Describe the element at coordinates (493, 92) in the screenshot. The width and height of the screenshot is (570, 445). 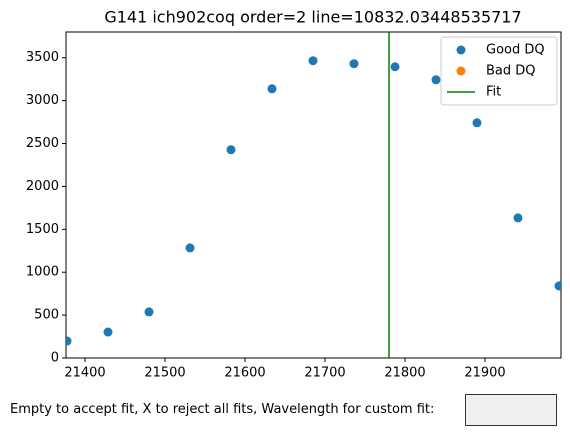
I see `legend-label: Fit` at that location.